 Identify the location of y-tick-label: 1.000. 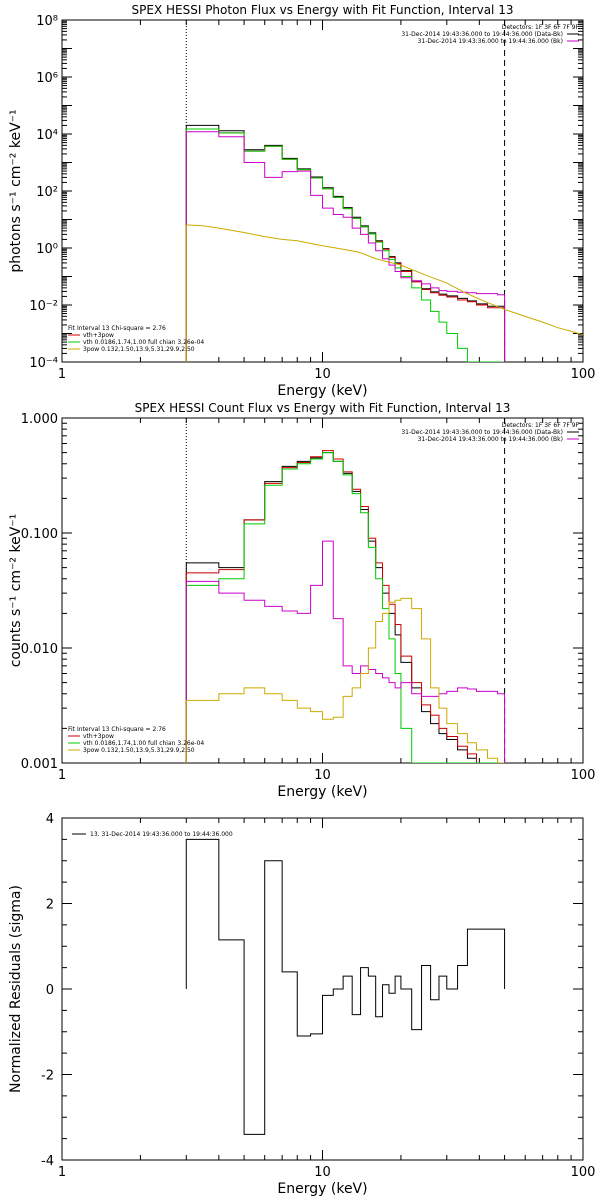
(39, 419).